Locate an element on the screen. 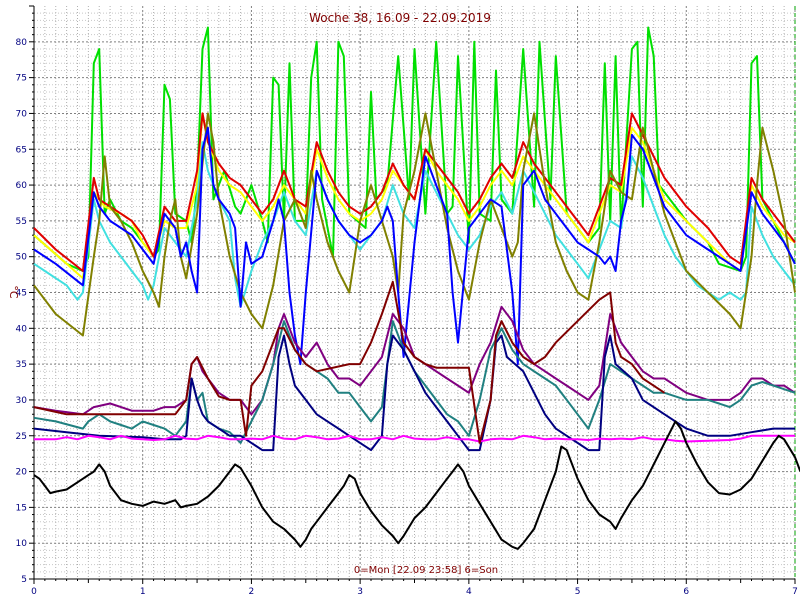 The image size is (800, 600). y-tick-label: 80 is located at coordinates (22, 43).